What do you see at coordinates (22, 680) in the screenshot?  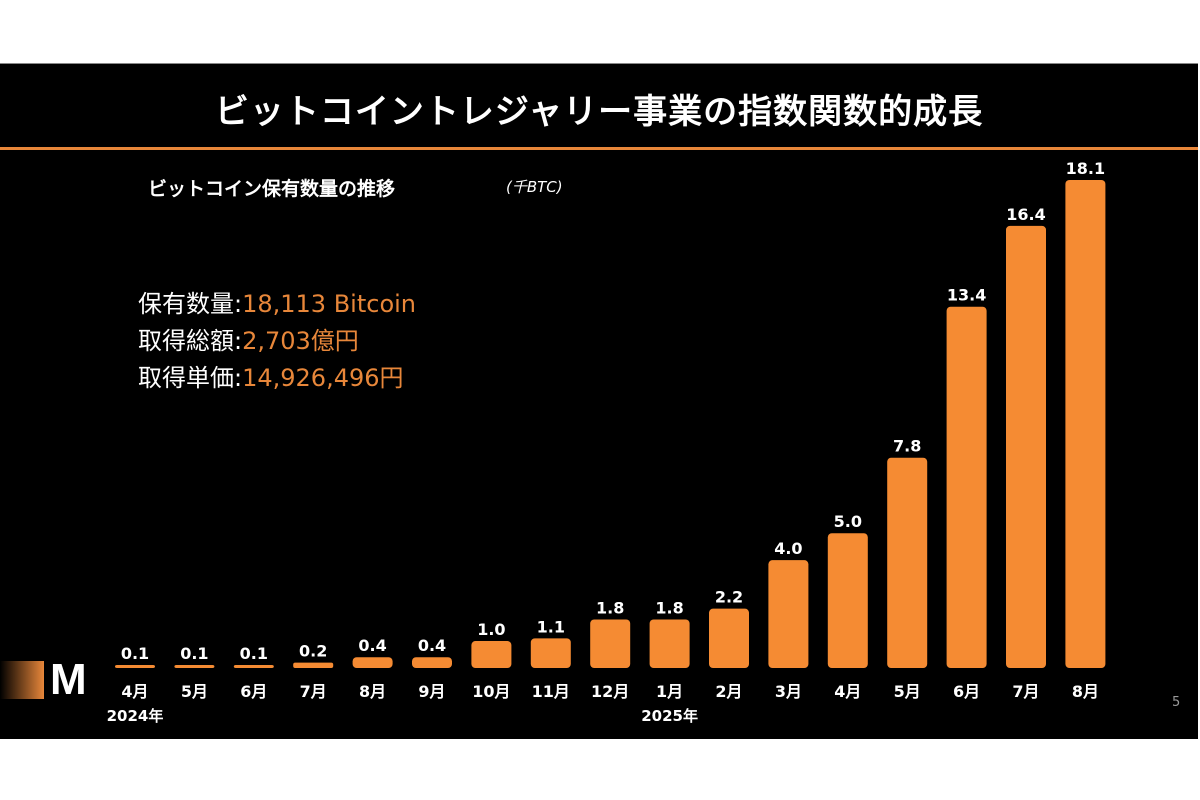 I see `logo-gradient-block` at bounding box center [22, 680].